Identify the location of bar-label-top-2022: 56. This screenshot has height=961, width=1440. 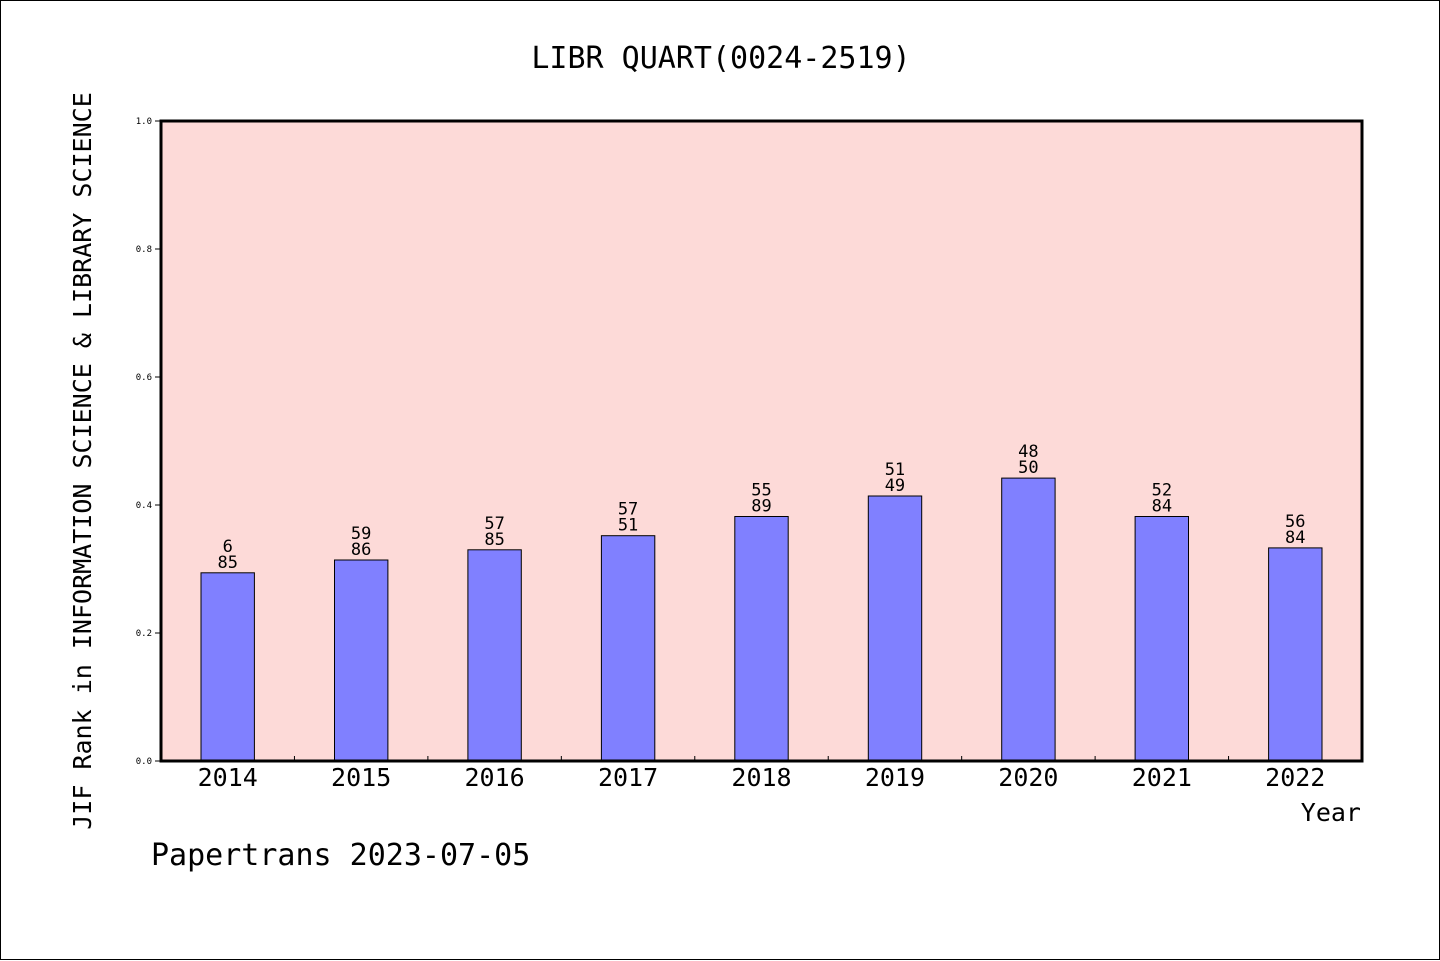
(1295, 522).